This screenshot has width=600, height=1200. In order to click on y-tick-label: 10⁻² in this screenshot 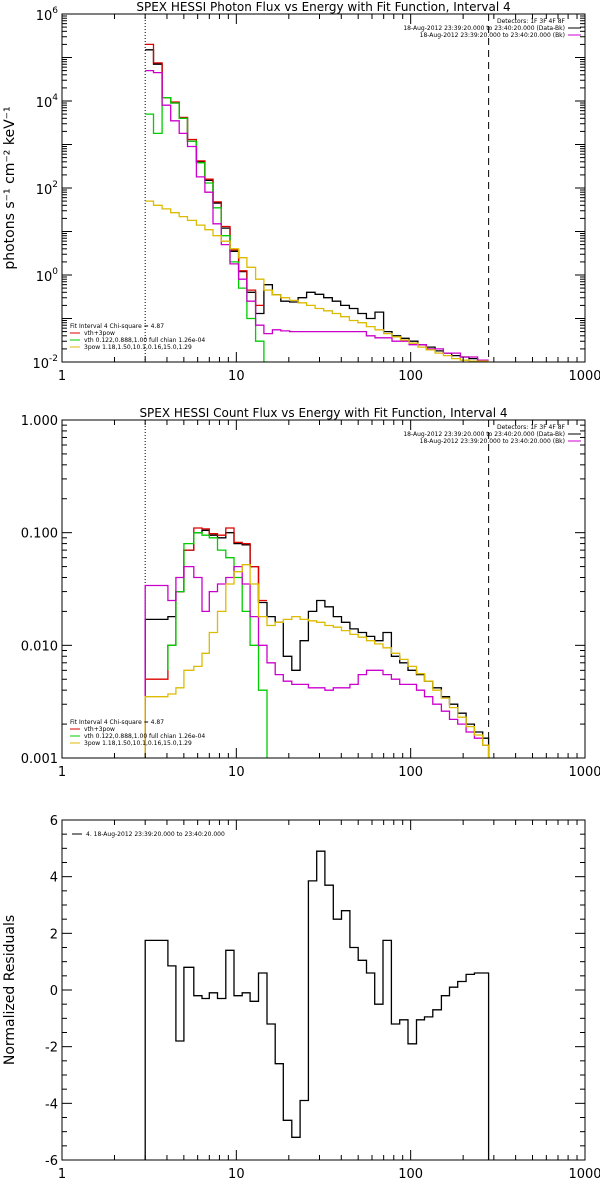, I will do `click(45, 363)`.